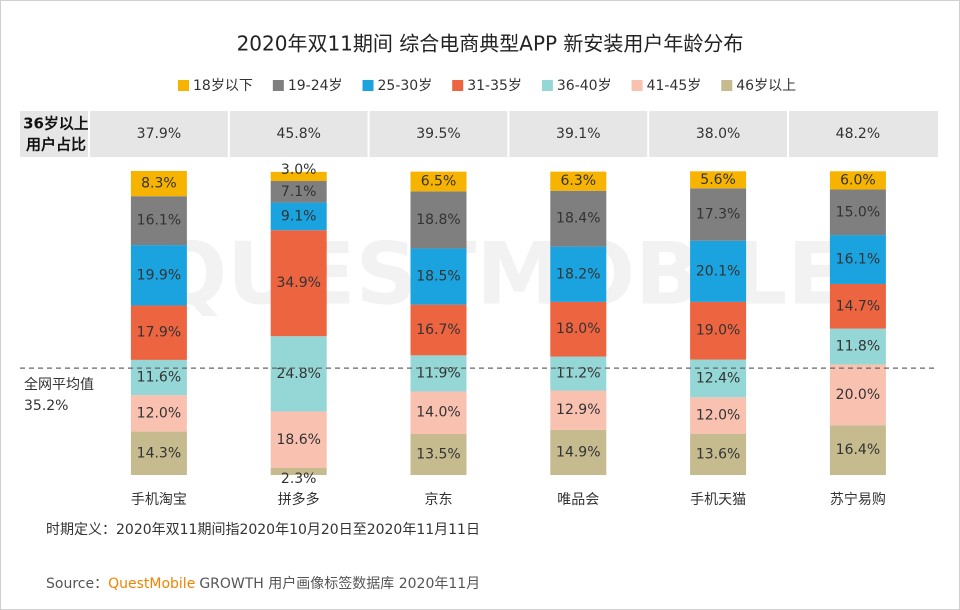  I want to click on data-label: 18.8%, so click(438, 220).